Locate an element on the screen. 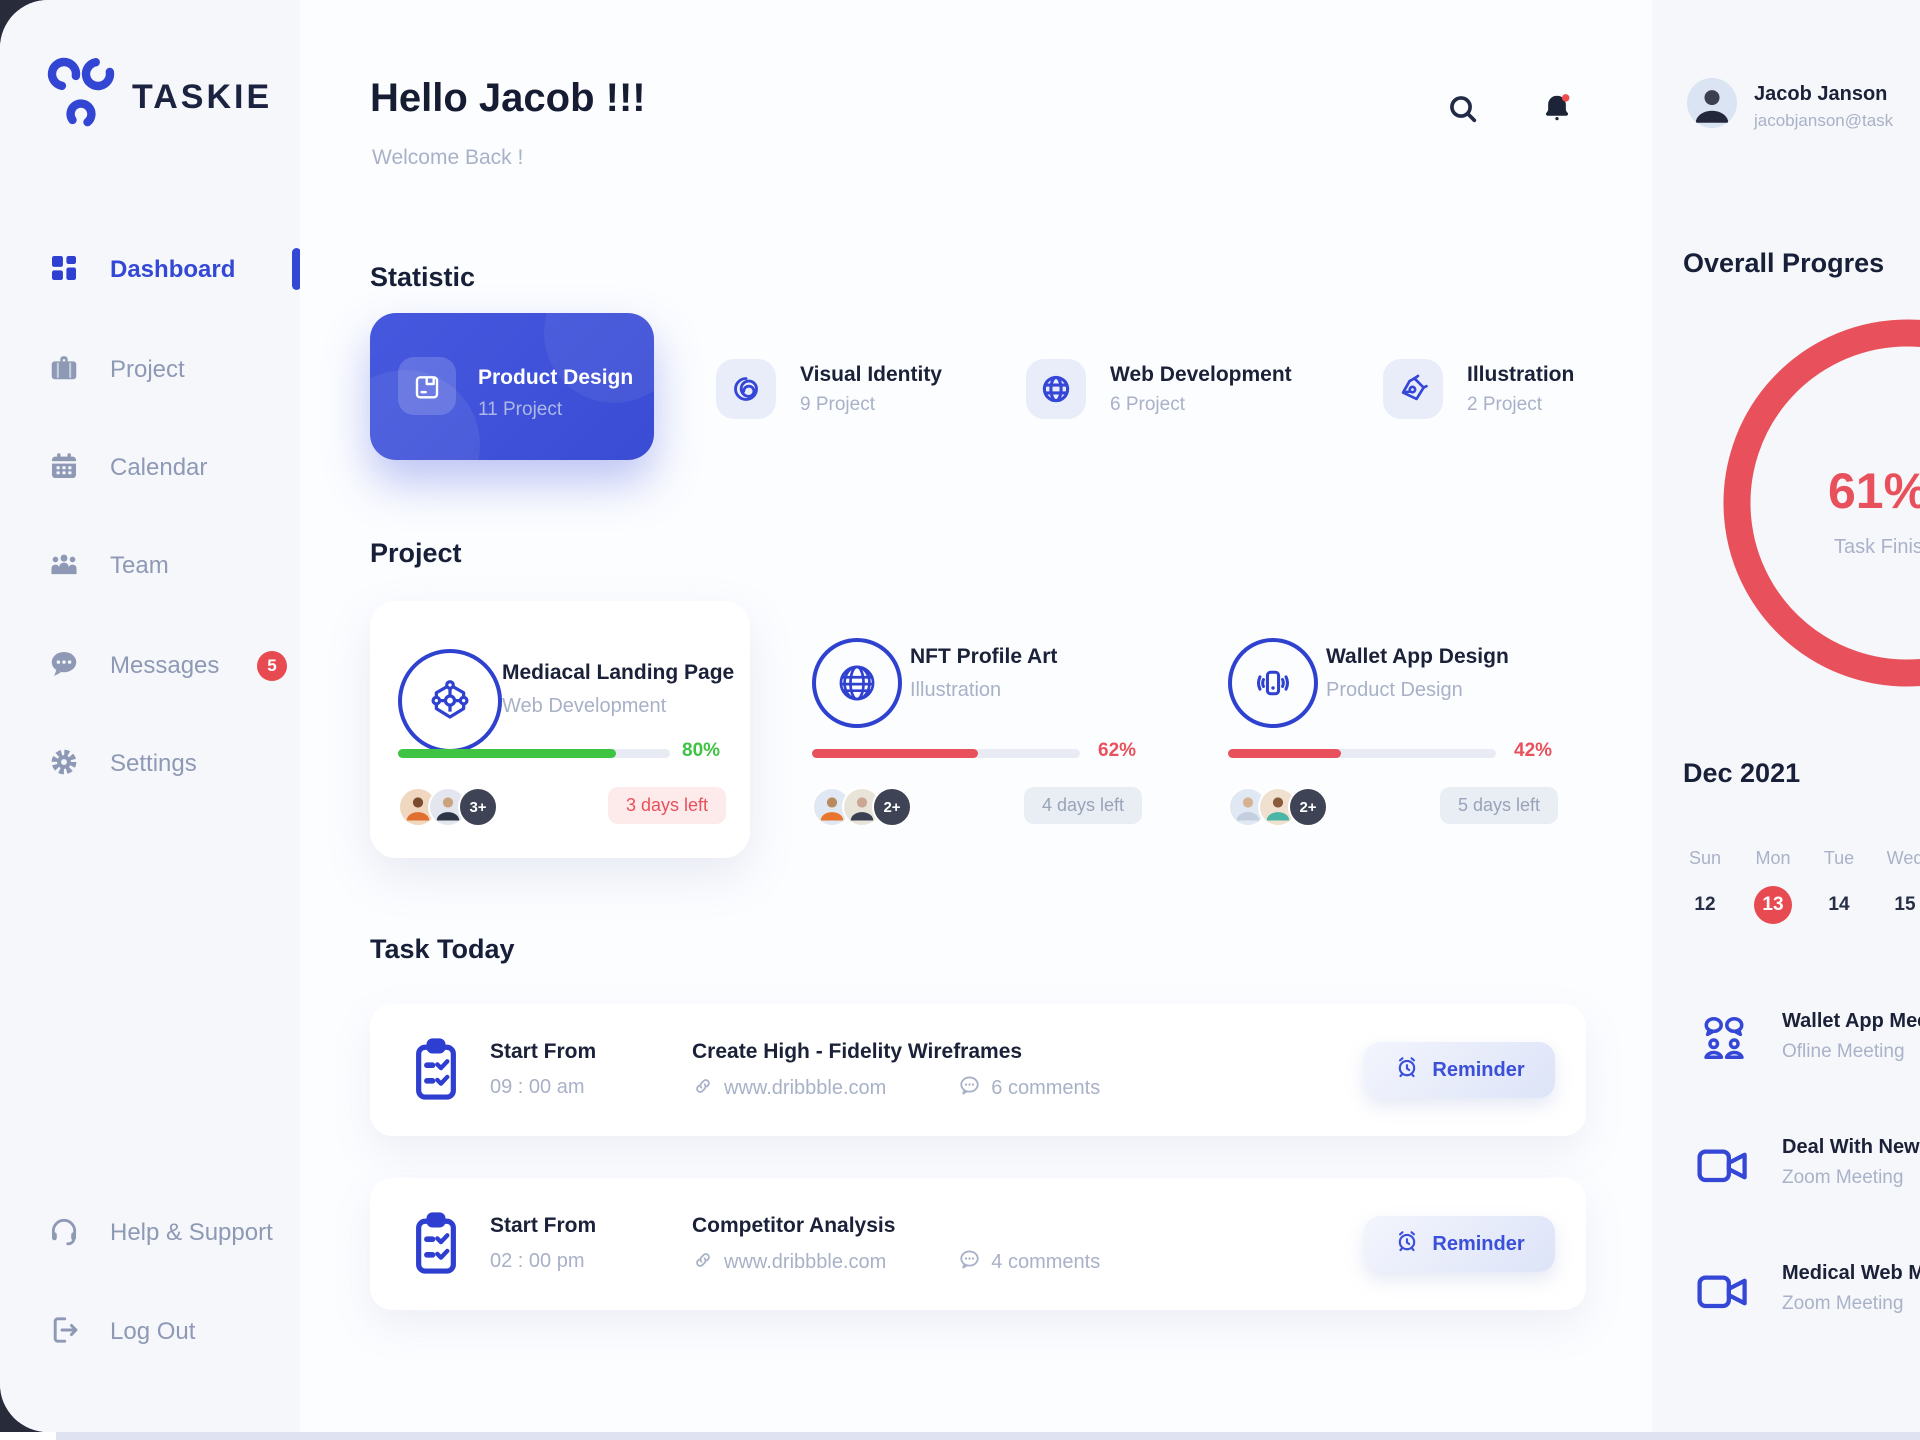  task-comments: 4 comments is located at coordinates (1046, 1262).